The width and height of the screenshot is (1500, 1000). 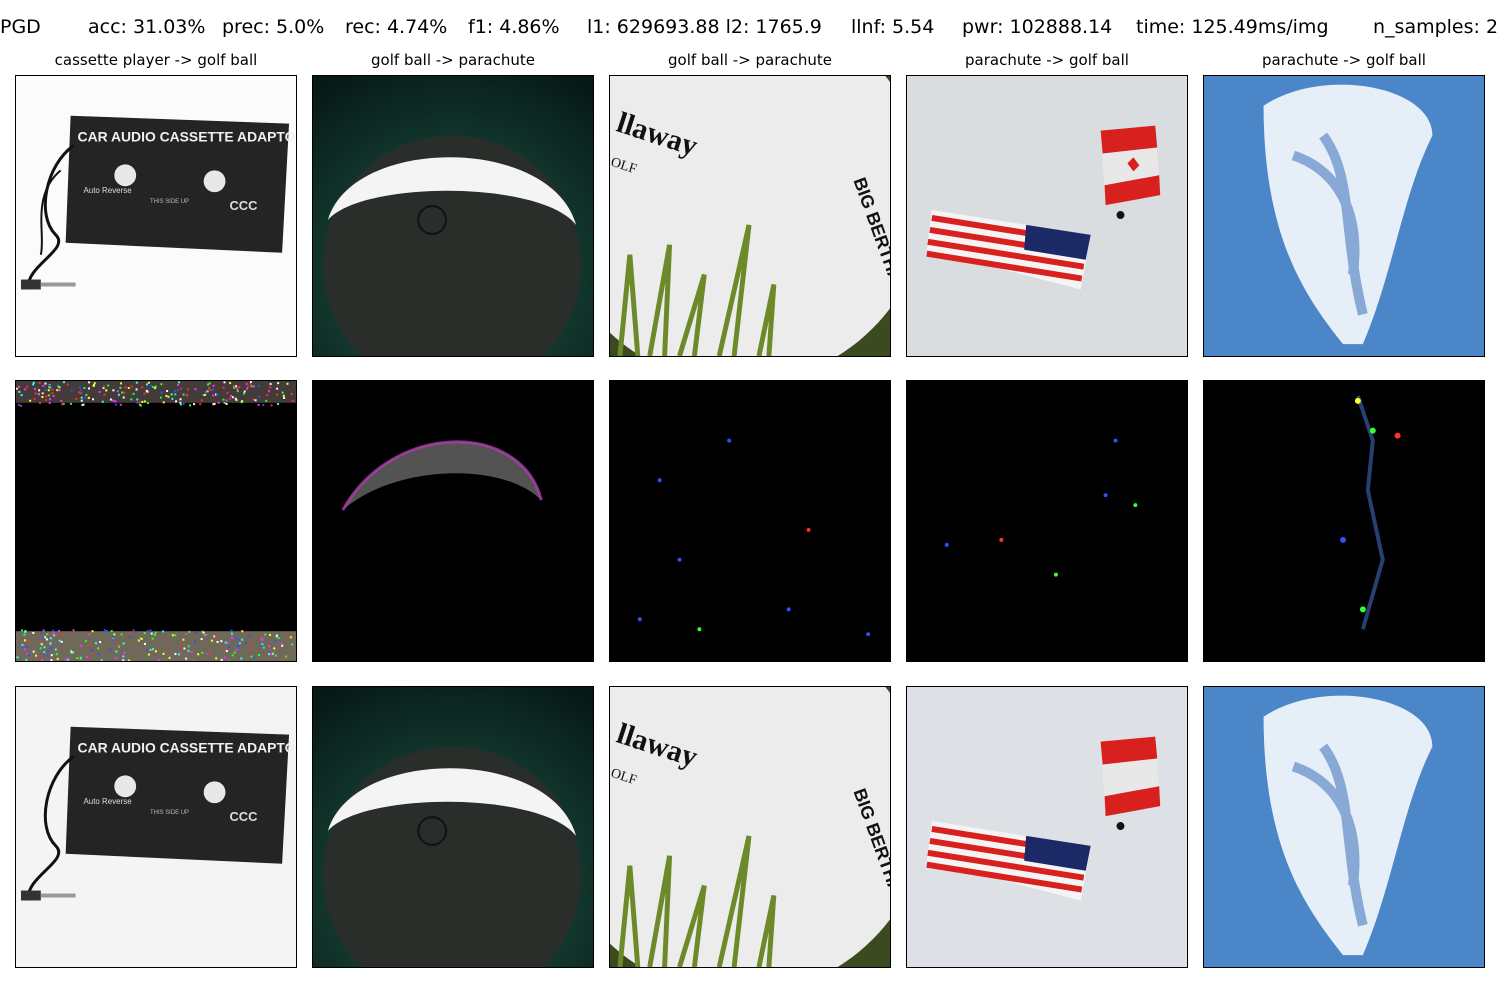 I want to click on original-image-golf-ball-dark, so click(x=453, y=216).